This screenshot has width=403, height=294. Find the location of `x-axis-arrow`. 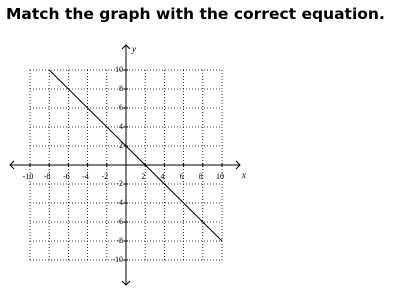

x-axis-arrow is located at coordinates (125, 165).